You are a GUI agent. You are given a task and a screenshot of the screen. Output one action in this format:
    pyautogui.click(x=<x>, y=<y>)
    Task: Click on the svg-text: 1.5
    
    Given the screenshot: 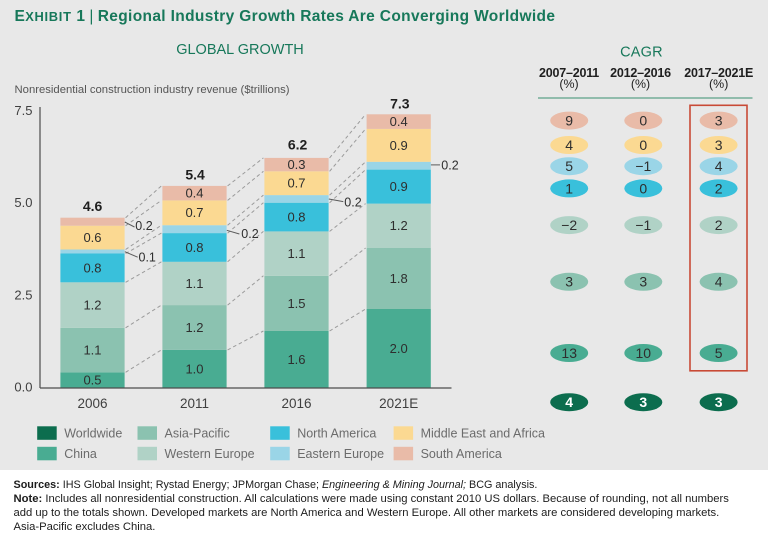 What is the action you would take?
    pyautogui.click(x=296, y=303)
    